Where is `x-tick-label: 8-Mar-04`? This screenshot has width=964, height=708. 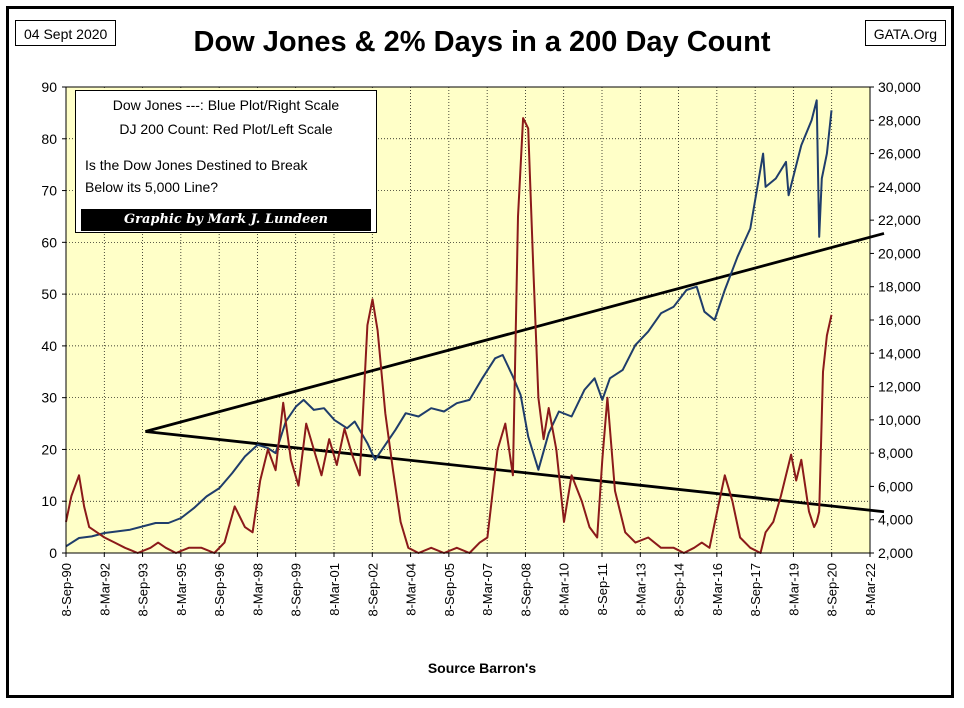 x-tick-label: 8-Mar-04 is located at coordinates (411, 589).